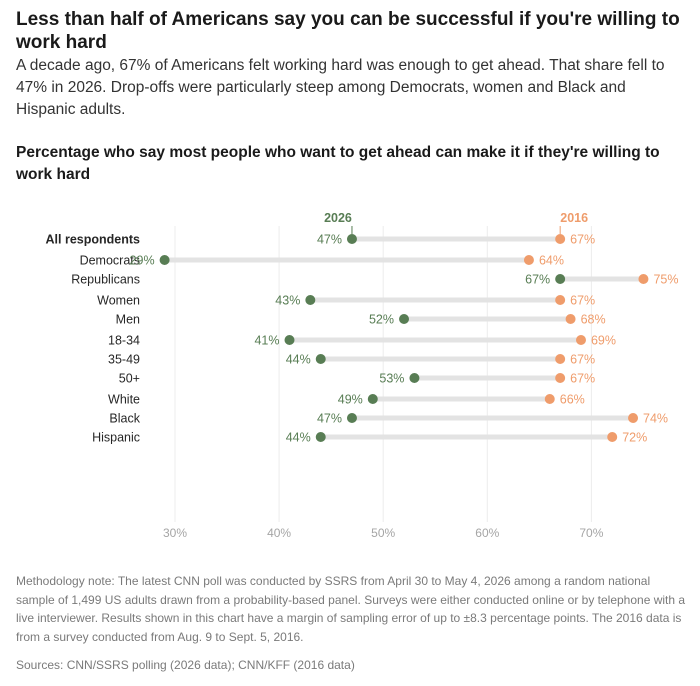 Image resolution: width=700 pixels, height=686 pixels. Describe the element at coordinates (118, 301) in the screenshot. I see `category-label: Women` at that location.